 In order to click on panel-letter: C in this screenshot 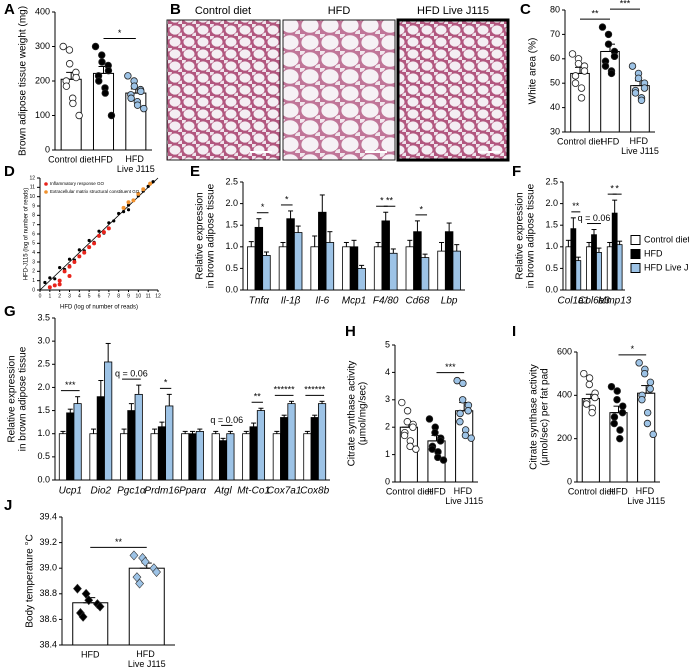, I will do `click(525, 9)`.